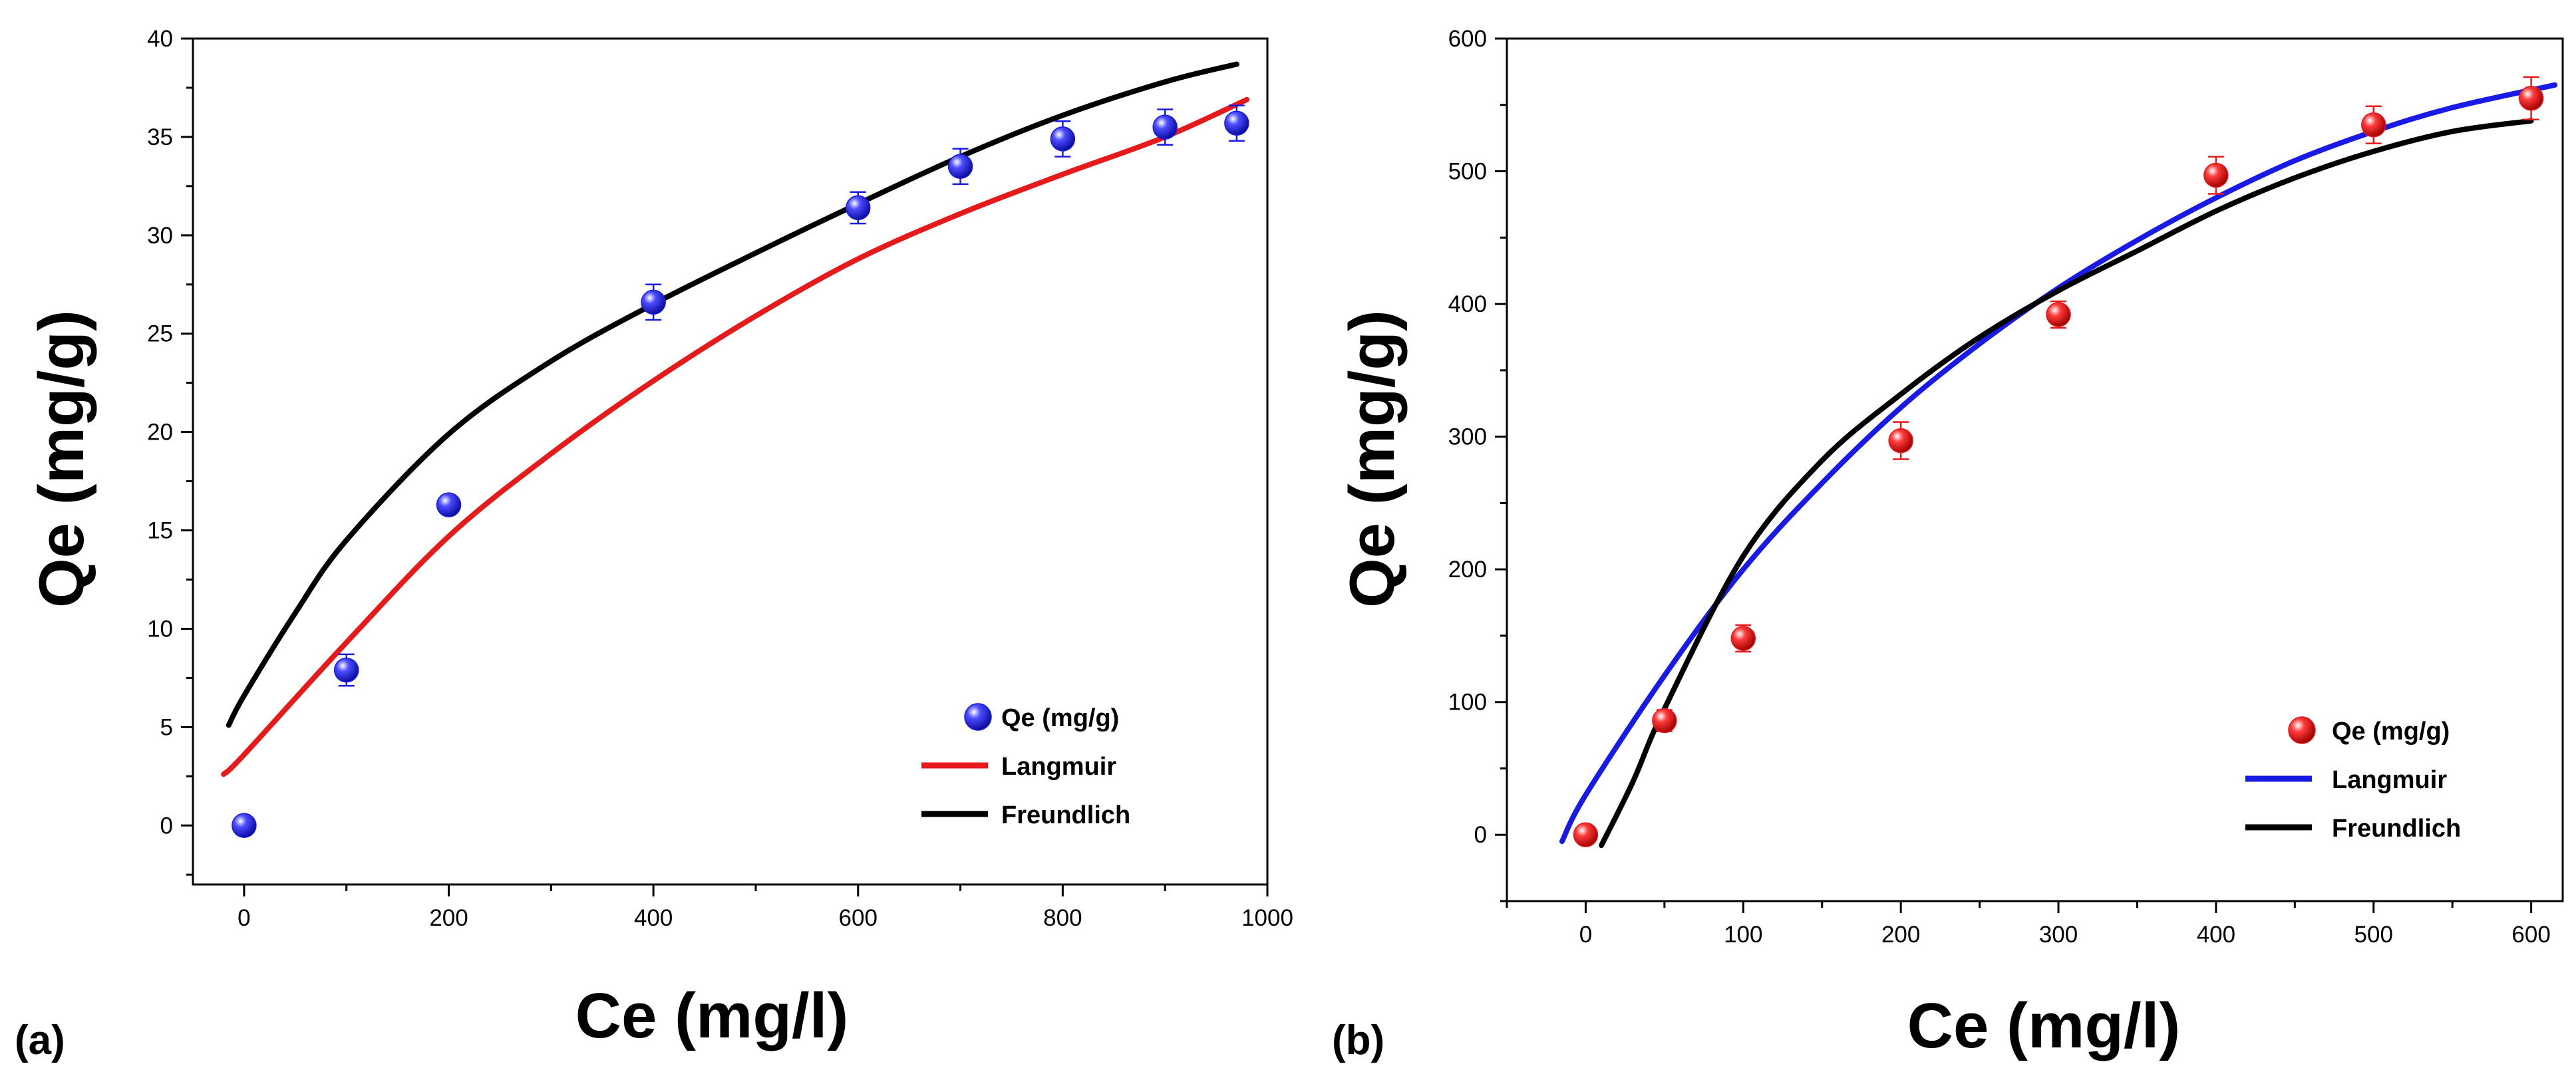  Describe the element at coordinates (166, 727) in the screenshot. I see `y-tick-label: 5` at that location.